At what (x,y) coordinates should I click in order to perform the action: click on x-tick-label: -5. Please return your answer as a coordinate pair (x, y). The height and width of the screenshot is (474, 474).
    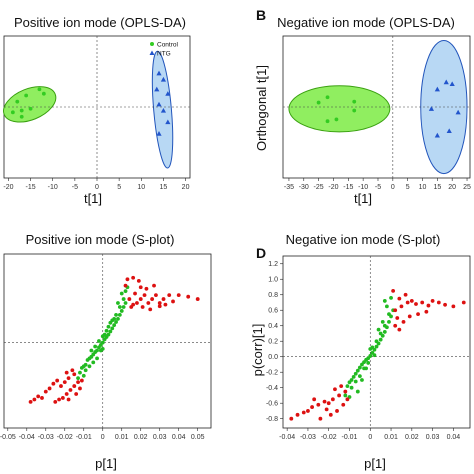
    Looking at the image, I should click on (75, 187).